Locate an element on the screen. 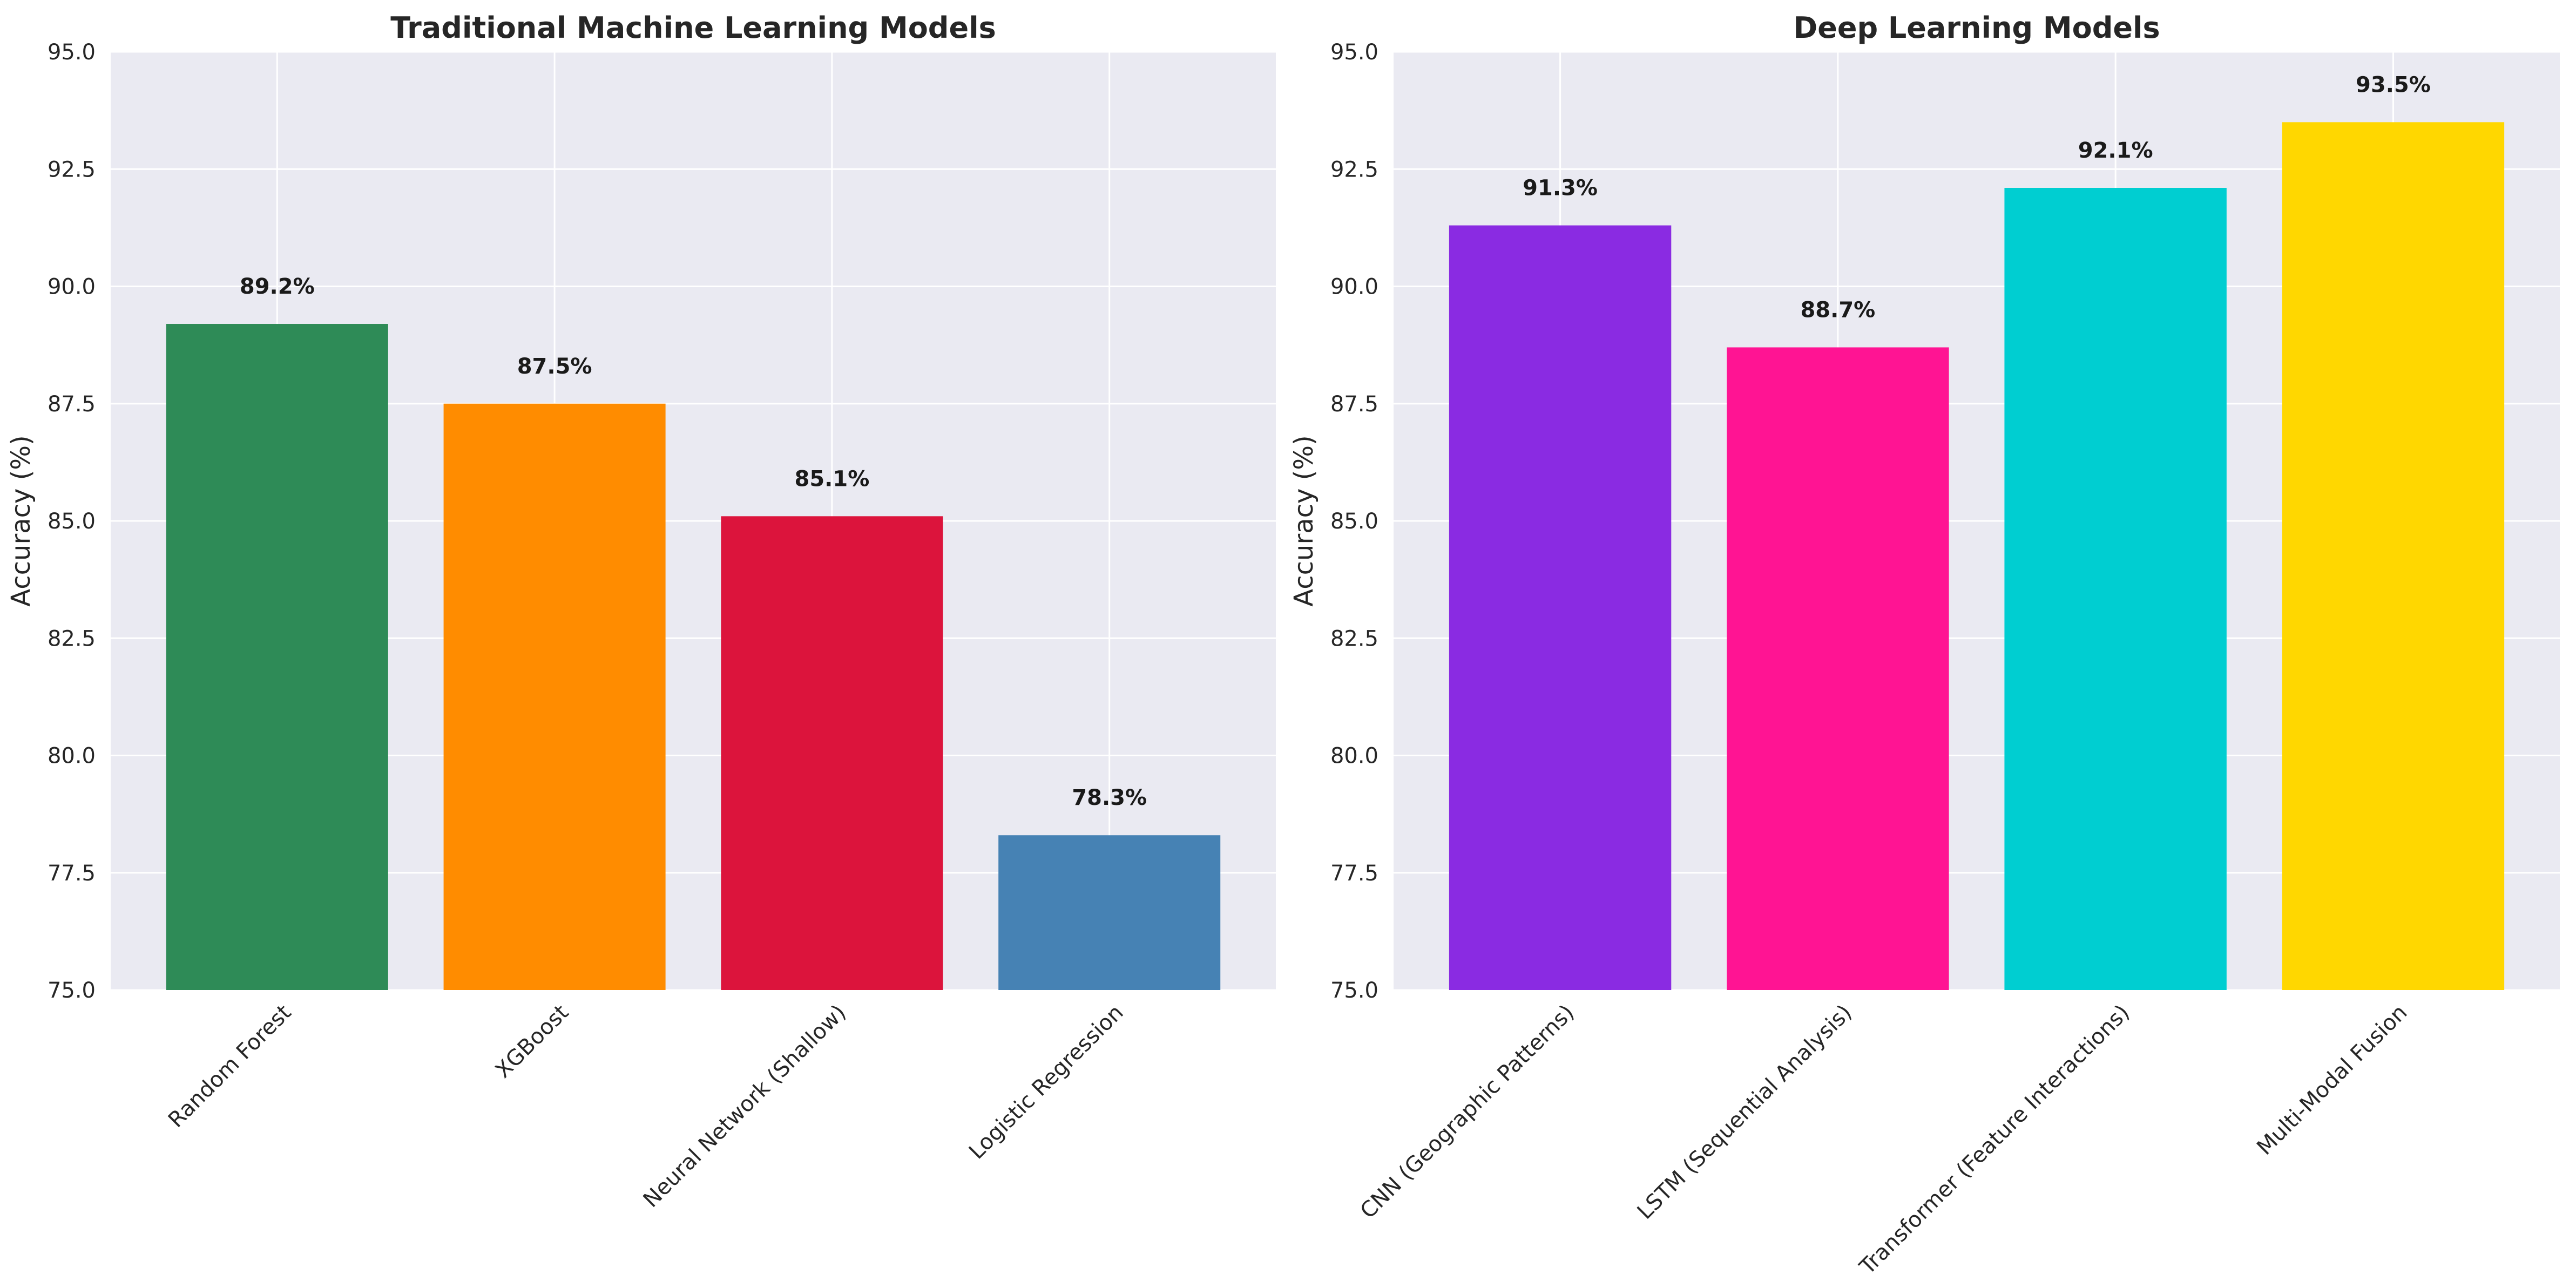 Image resolution: width=2576 pixels, height=1281 pixels. bar-value-label: 87.5% is located at coordinates (555, 366).